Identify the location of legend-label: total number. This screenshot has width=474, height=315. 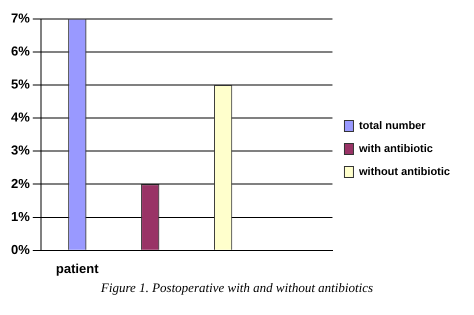
(392, 126).